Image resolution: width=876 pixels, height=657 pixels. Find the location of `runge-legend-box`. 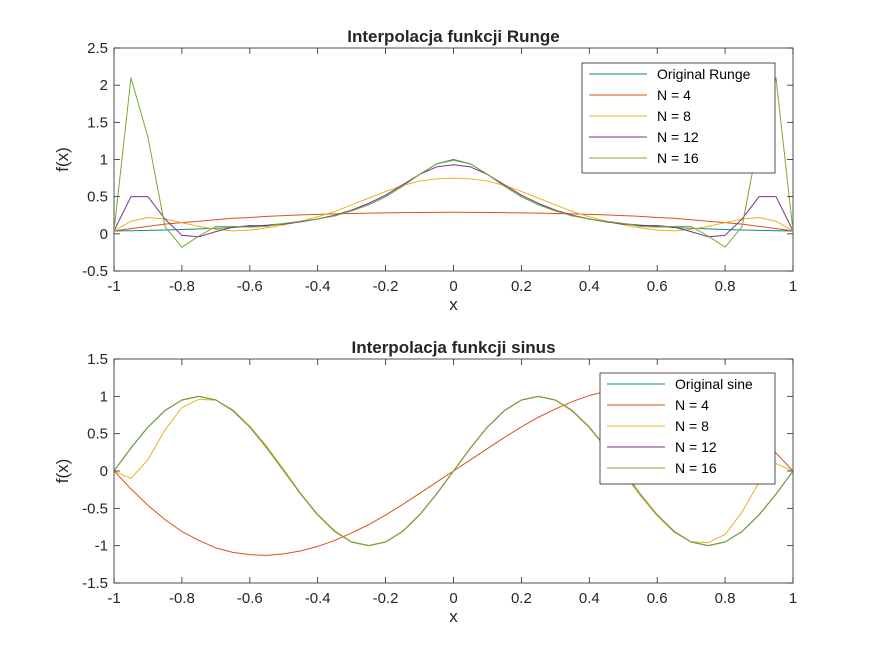

runge-legend-box is located at coordinates (678, 118).